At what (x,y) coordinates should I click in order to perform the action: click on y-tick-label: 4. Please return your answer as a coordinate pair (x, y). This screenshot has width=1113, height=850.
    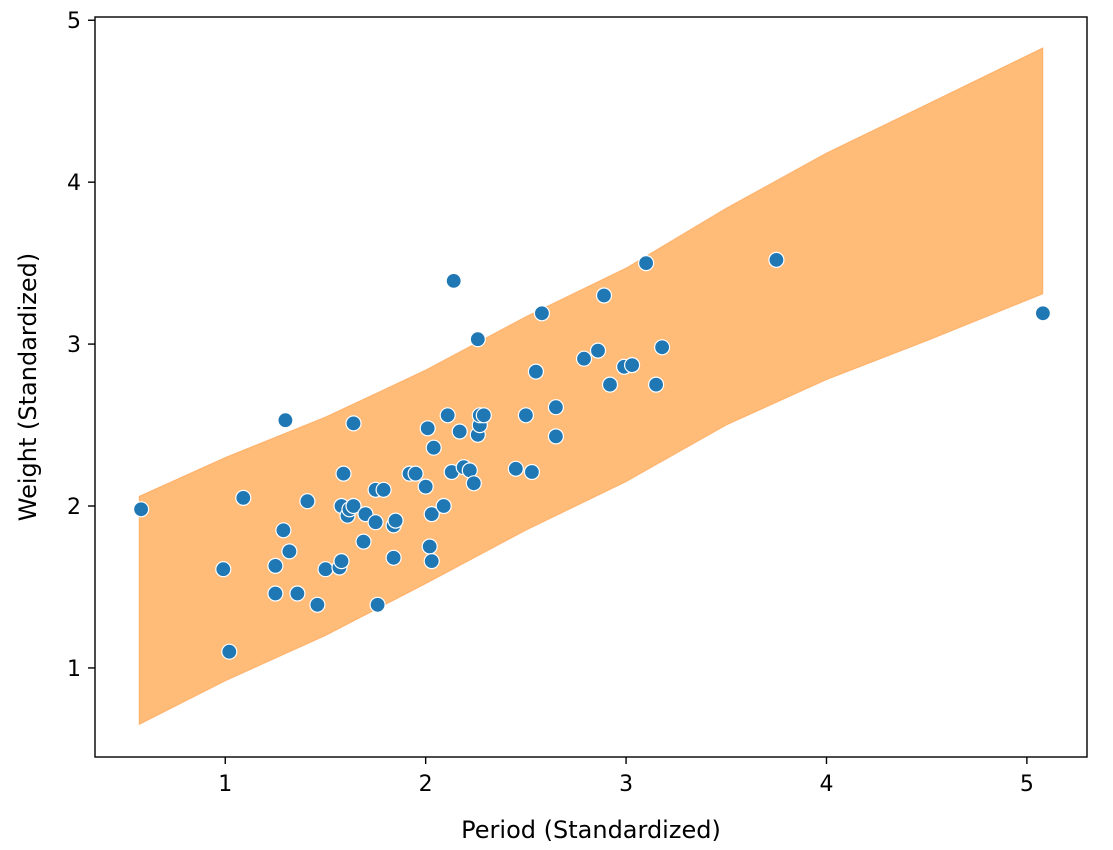
    Looking at the image, I should click on (74, 183).